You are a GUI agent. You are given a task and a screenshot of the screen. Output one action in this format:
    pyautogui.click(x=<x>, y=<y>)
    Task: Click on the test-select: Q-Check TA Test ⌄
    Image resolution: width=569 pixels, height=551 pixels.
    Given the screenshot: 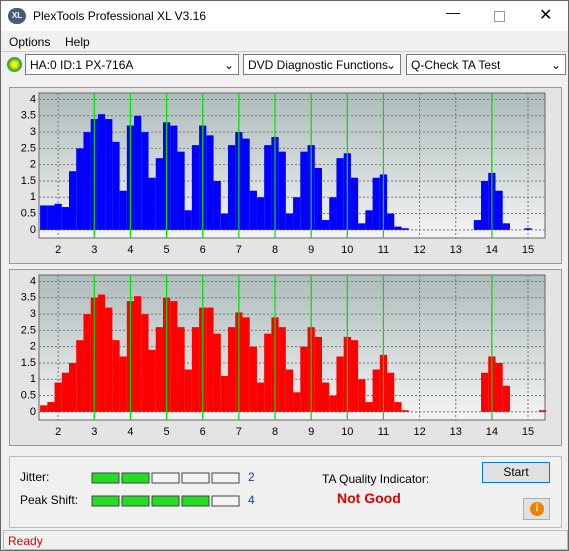 What is the action you would take?
    pyautogui.click(x=486, y=64)
    